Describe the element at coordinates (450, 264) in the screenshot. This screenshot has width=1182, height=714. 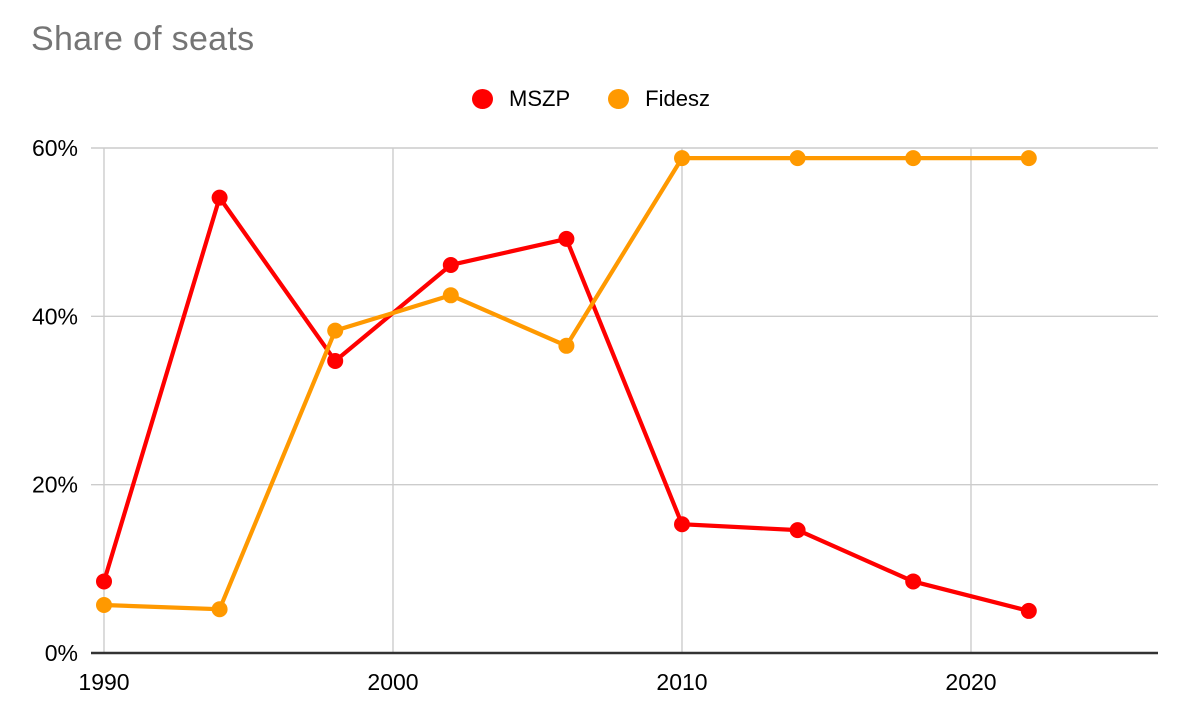
I see `data-point-mszp-2002` at that location.